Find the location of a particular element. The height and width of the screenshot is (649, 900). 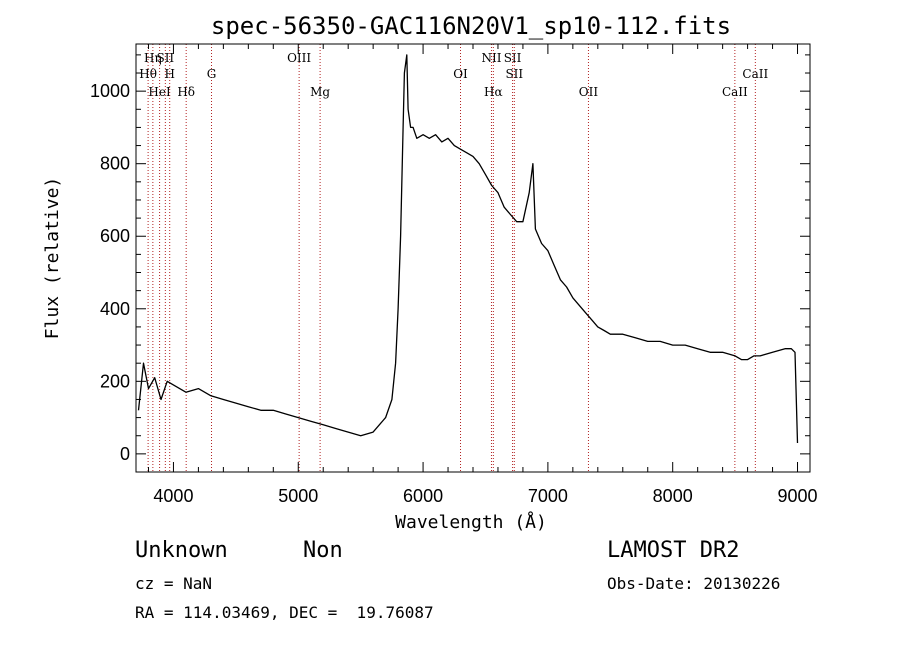

x-axis-label: Wavelength (Å) is located at coordinates (471, 522).